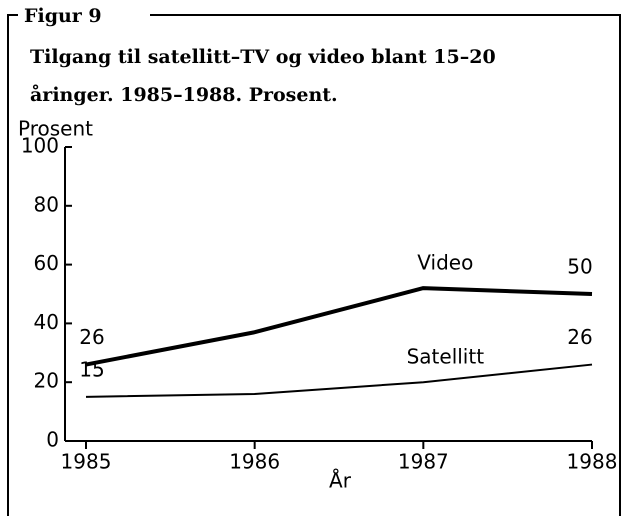  I want to click on chart-title: åringer. 1985–1988. Prosent., so click(184, 94).